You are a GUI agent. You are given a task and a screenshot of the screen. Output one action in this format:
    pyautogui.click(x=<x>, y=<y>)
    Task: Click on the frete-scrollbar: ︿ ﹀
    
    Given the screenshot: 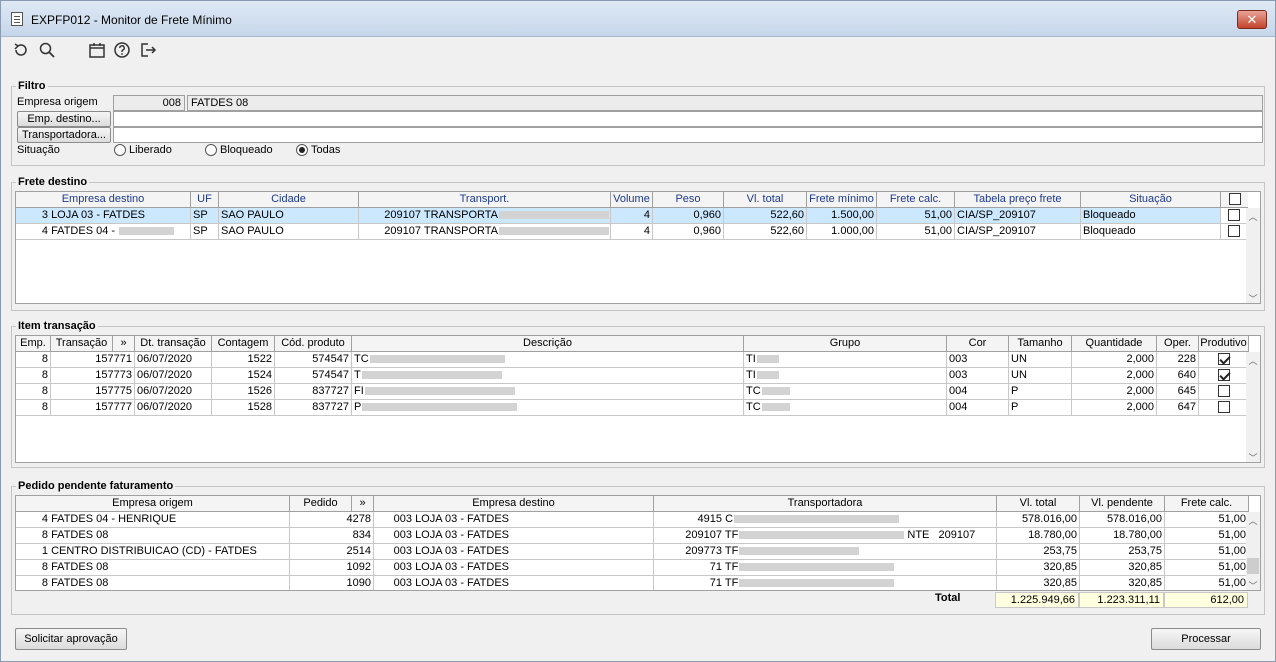 What is the action you would take?
    pyautogui.click(x=1253, y=256)
    